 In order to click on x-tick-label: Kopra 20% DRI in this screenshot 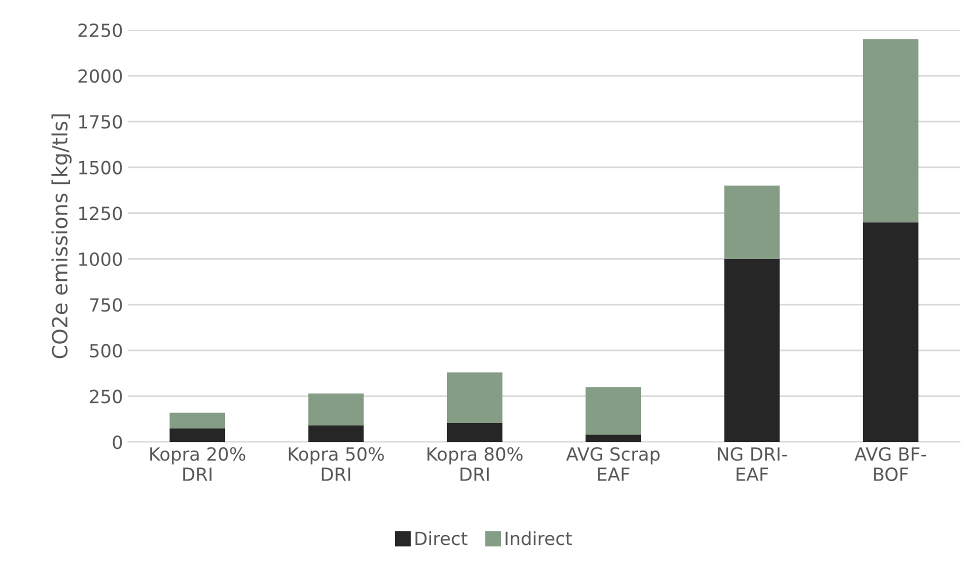, I will do `click(198, 464)`.